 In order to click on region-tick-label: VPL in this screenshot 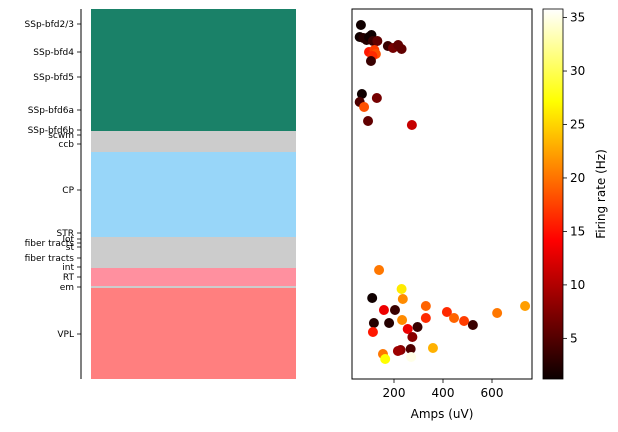, I will do `click(65, 335)`.